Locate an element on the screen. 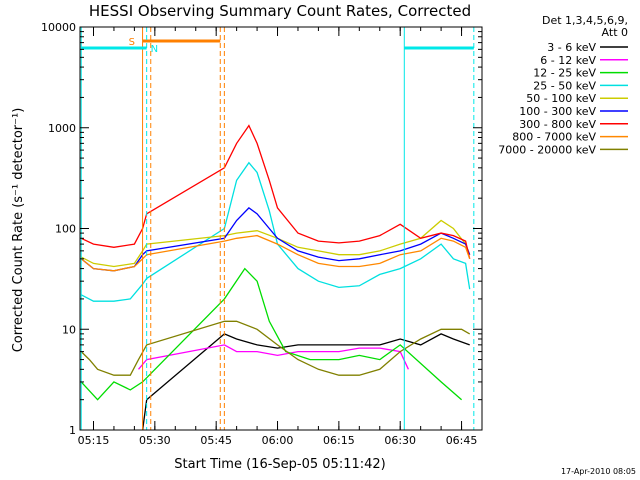  legend-label-7: 800 - 7000 keV is located at coordinates (554, 137).